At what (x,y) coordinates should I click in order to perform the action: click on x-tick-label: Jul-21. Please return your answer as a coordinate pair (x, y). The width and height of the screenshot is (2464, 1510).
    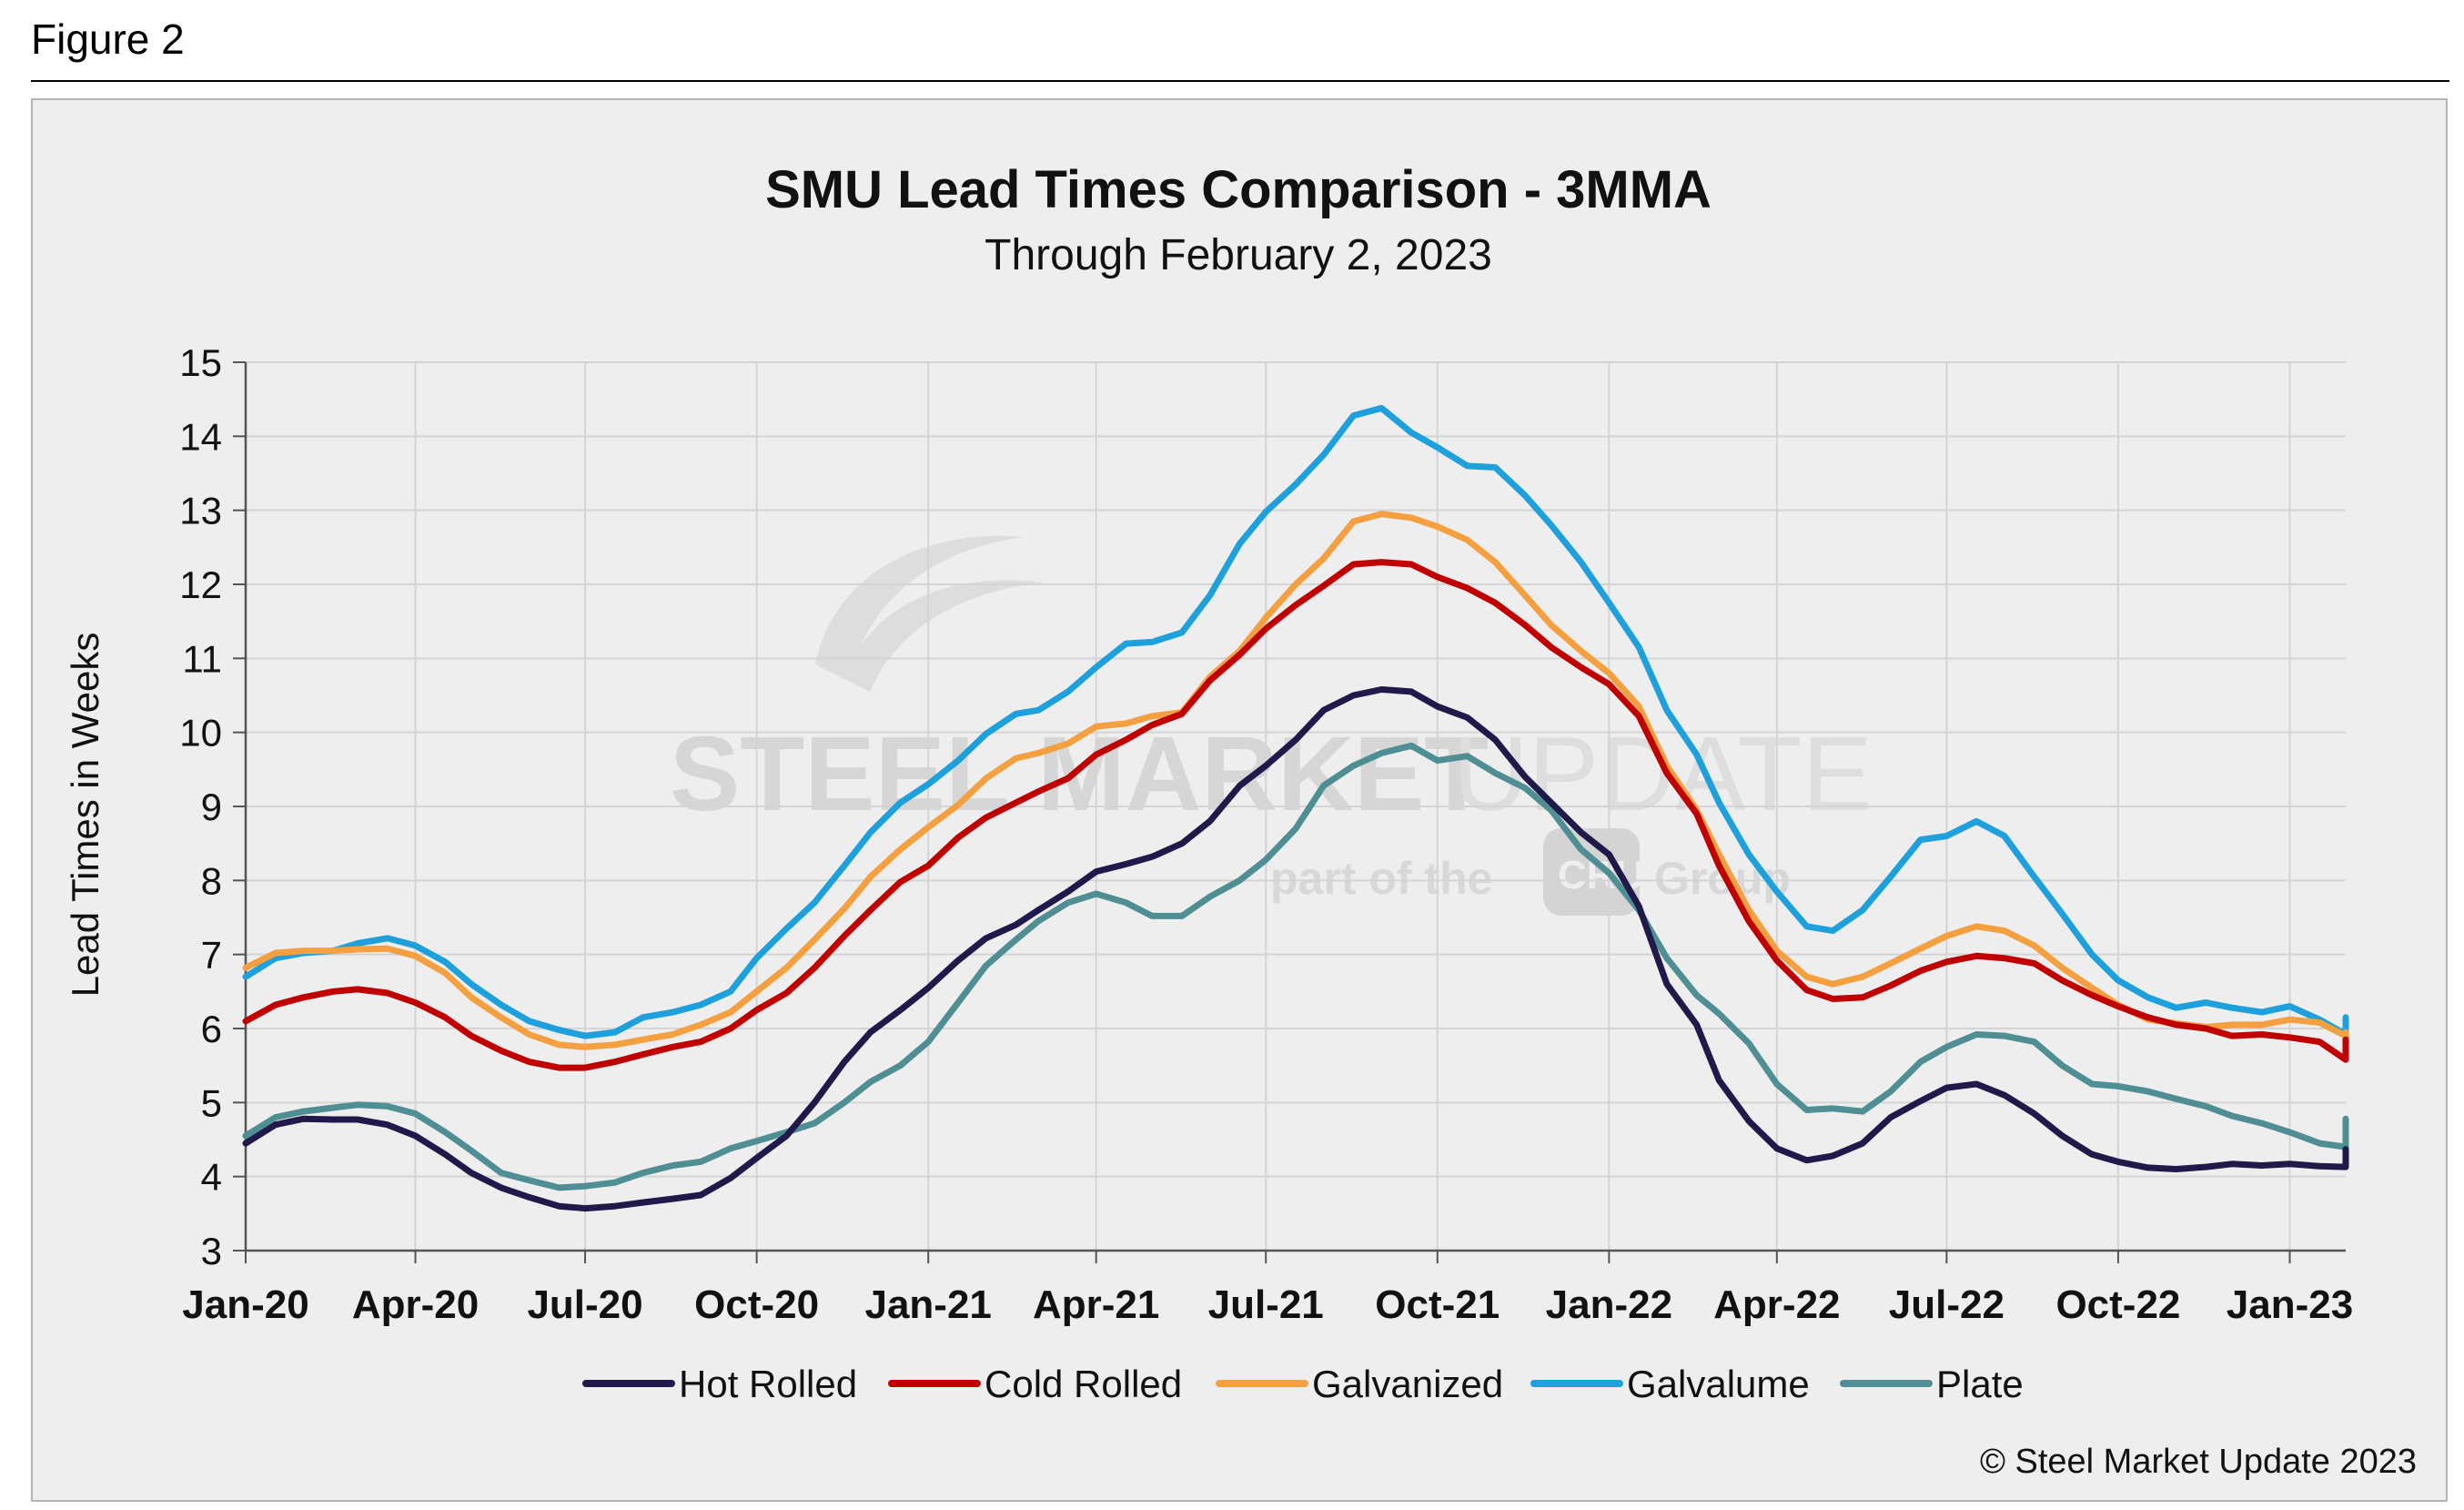
    Looking at the image, I should click on (1266, 1305).